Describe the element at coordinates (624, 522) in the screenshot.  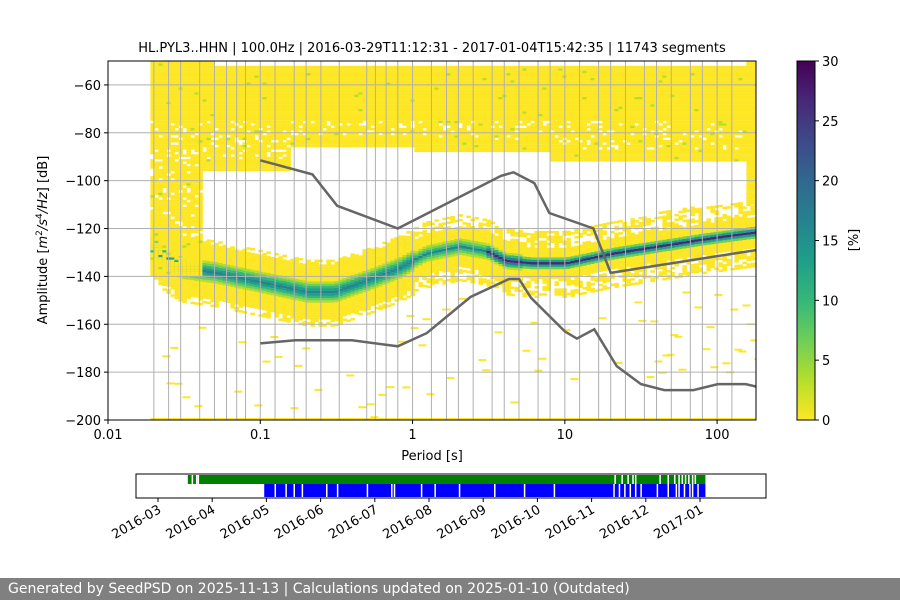
I see `timeline-tick-label: 2016-12` at that location.